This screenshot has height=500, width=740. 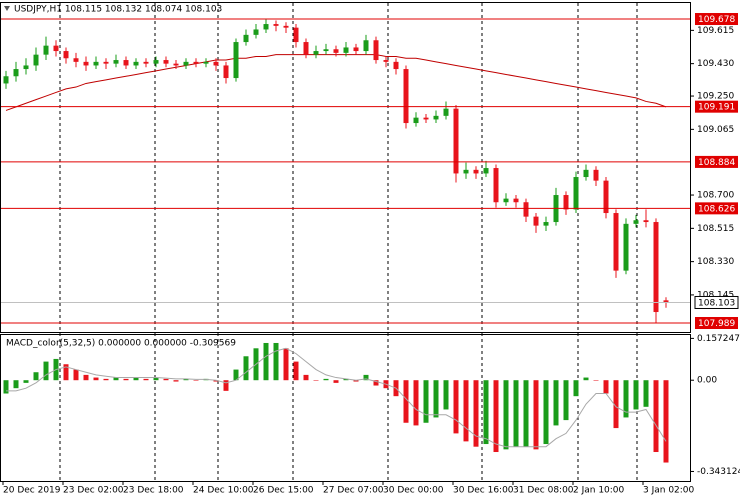 I want to click on level-label: 108.626, so click(x=716, y=209).